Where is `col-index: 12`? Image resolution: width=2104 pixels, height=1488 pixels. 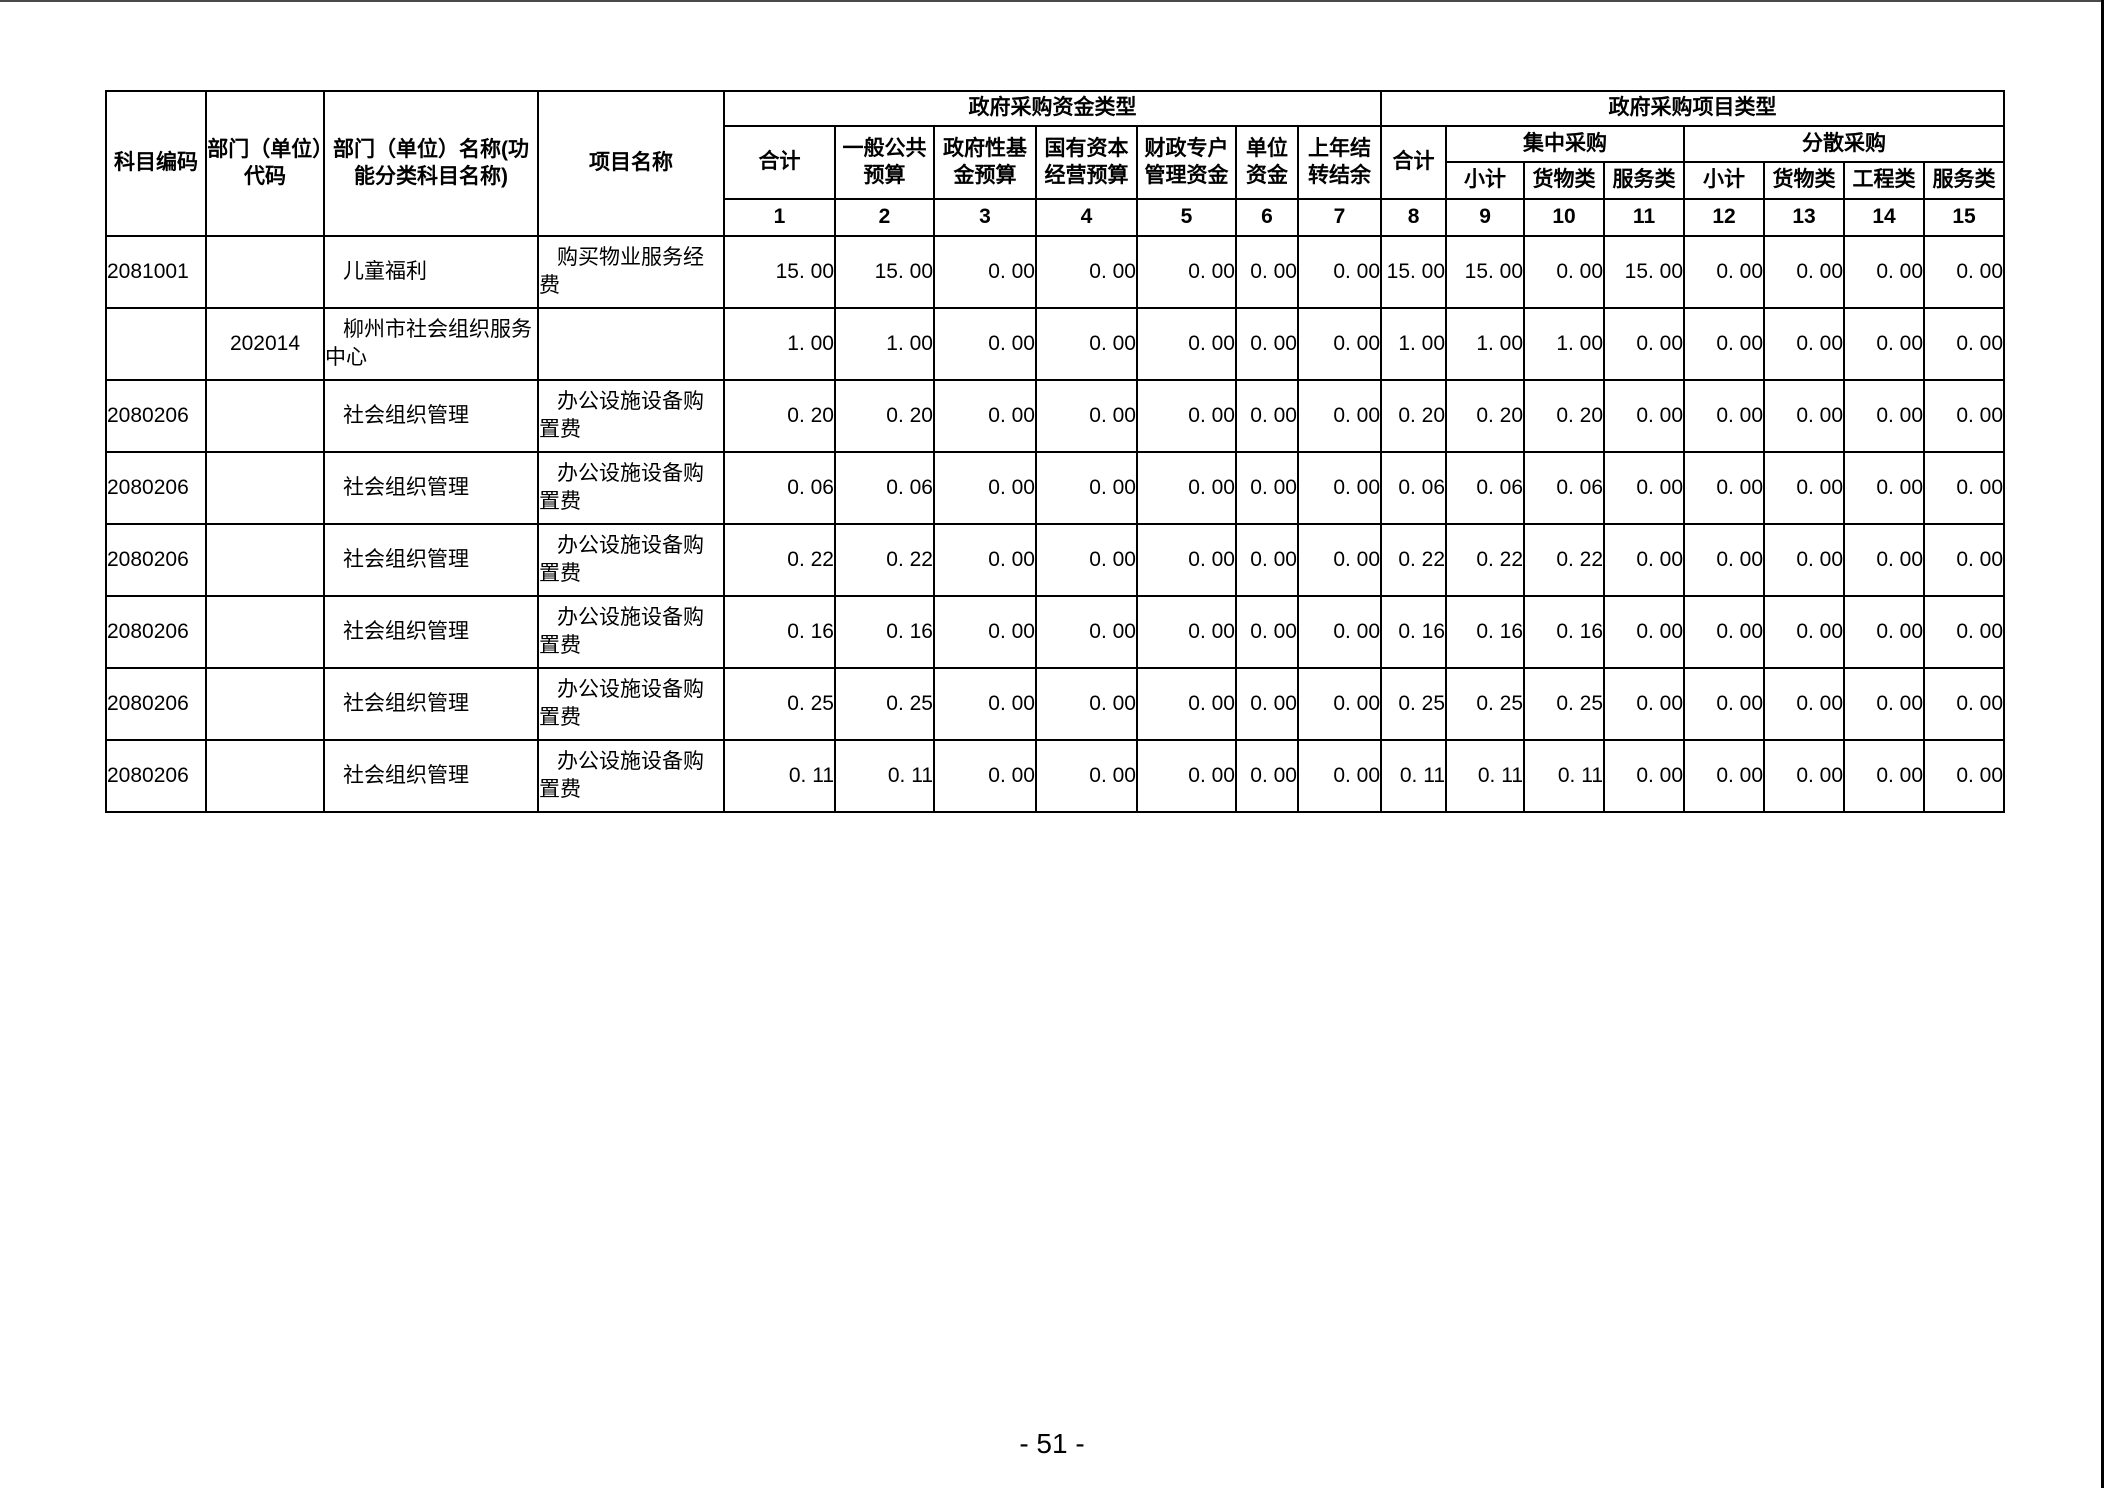 col-index: 12 is located at coordinates (1724, 217).